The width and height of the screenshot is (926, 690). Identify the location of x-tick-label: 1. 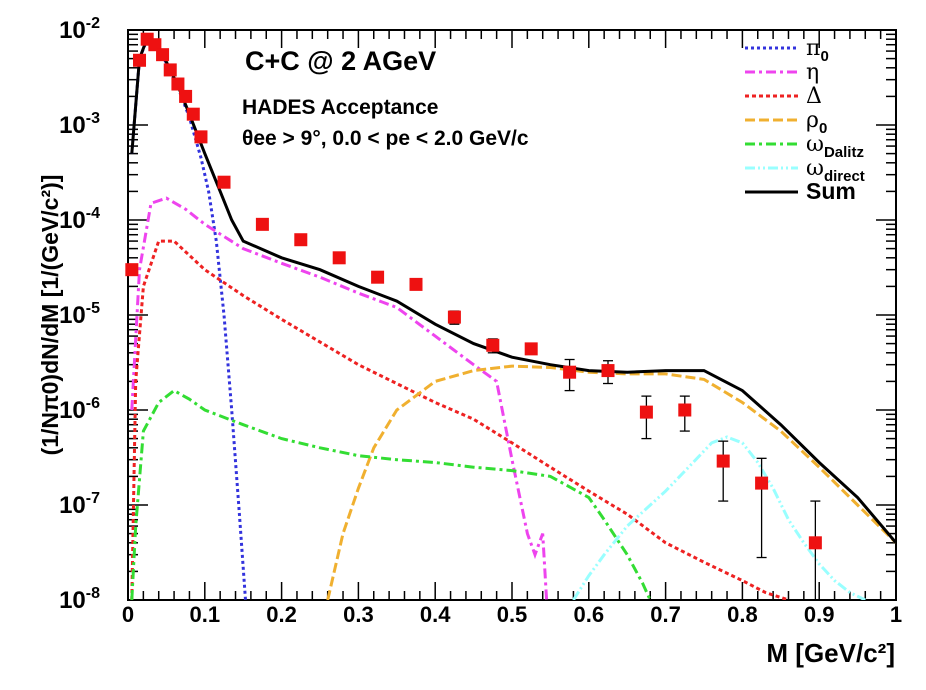
(896, 614).